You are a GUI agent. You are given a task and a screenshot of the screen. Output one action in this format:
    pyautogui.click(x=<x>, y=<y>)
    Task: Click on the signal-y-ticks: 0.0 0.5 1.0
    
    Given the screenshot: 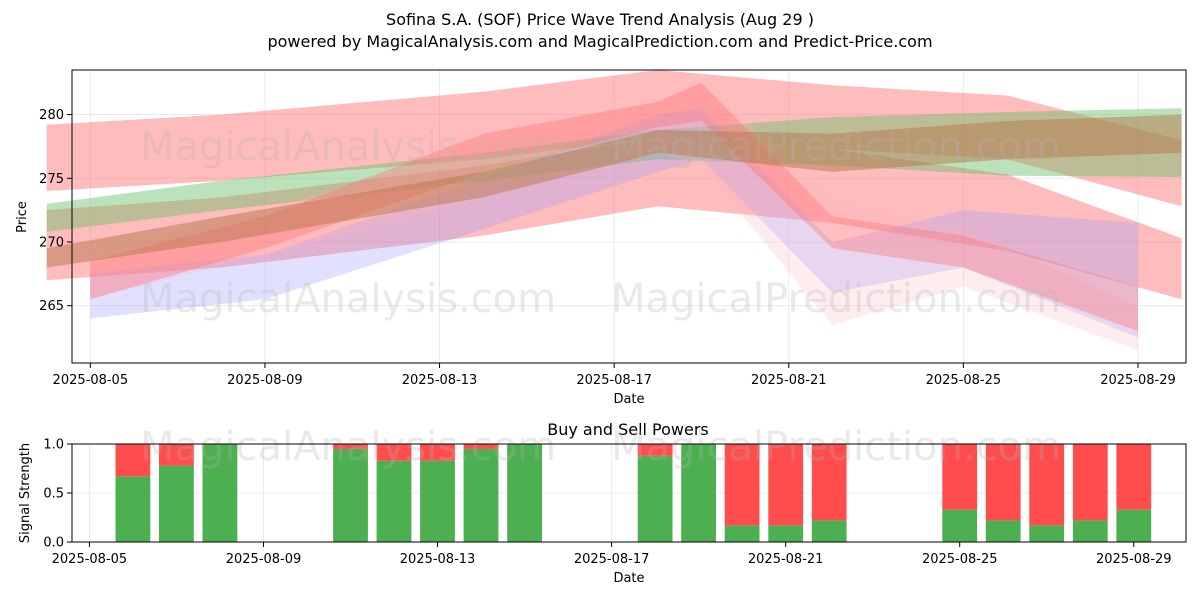 What is the action you would take?
    pyautogui.click(x=57, y=494)
    